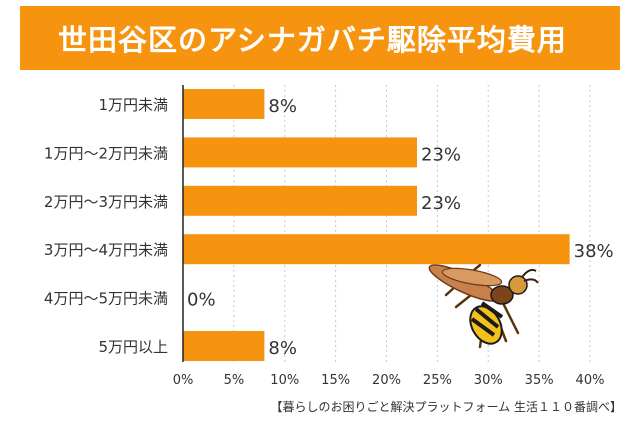  What do you see at coordinates (106, 202) in the screenshot?
I see `category-label: 2万円〜3万円未満` at bounding box center [106, 202].